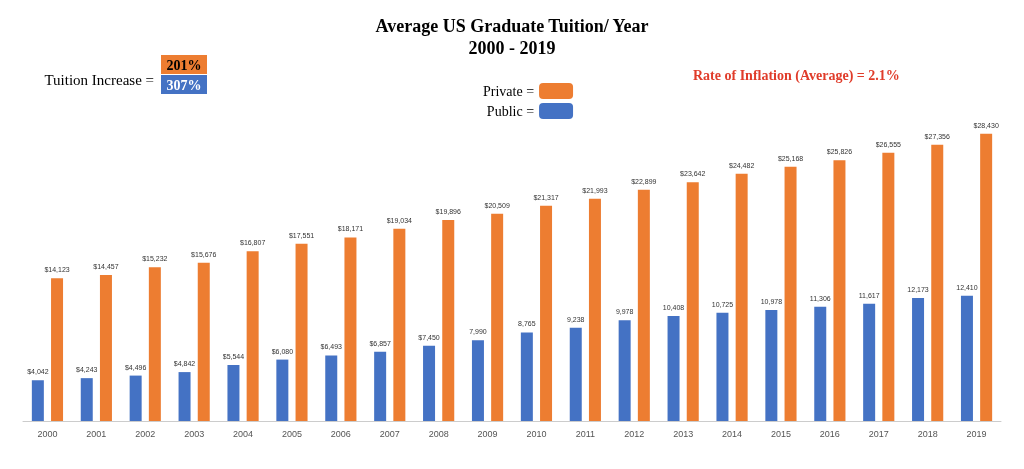 This screenshot has width=1024, height=469. I want to click on x-tick-label: 2003, so click(194, 433).